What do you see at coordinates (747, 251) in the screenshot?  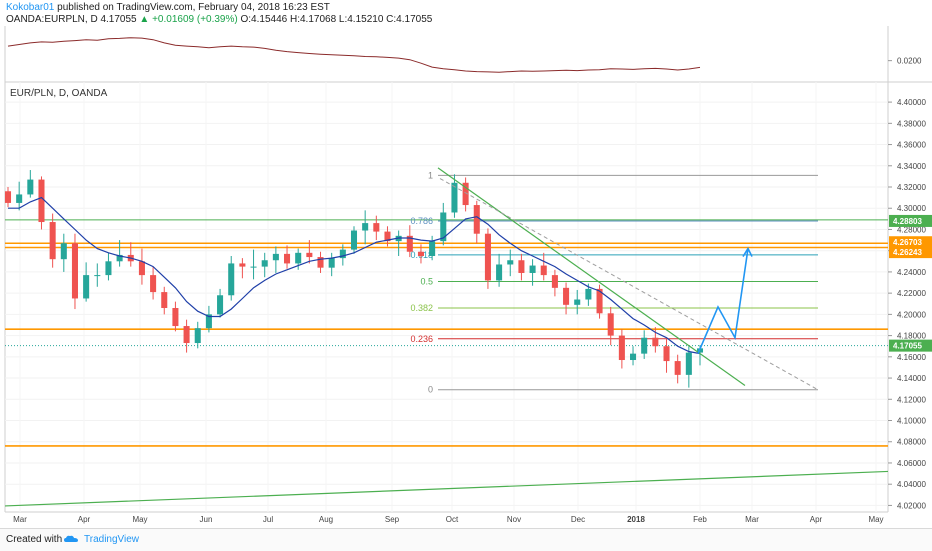 I see `projection-arrowhead` at bounding box center [747, 251].